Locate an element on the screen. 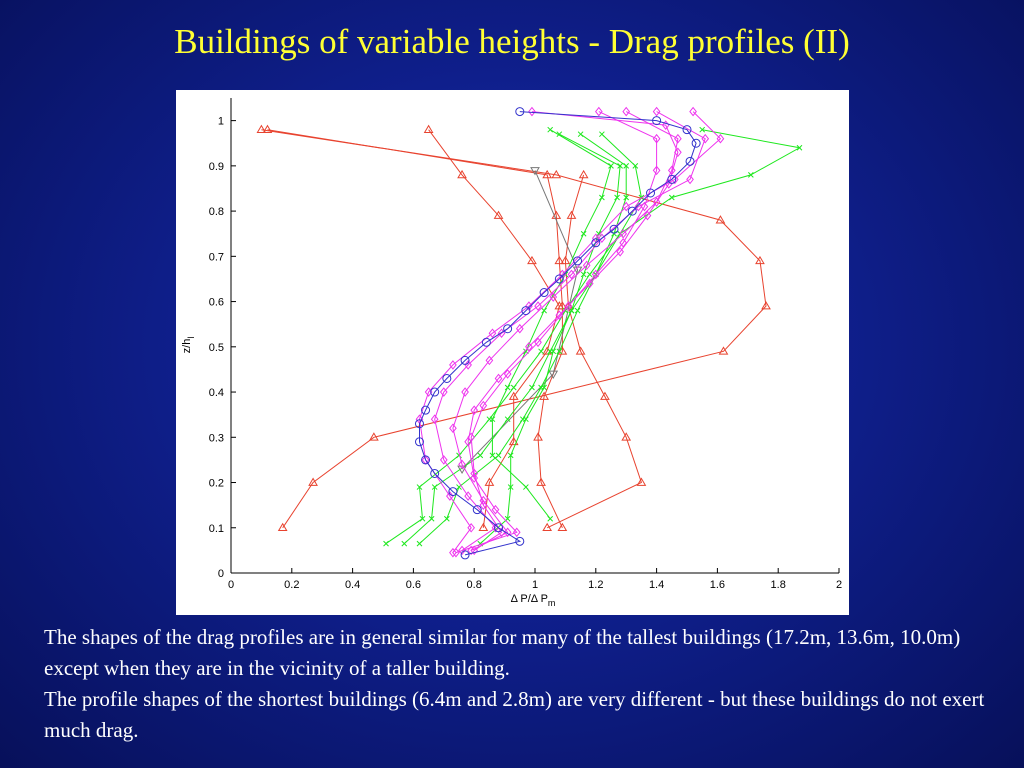 This screenshot has height=768, width=1024. x-tick-label: 1.6 is located at coordinates (717, 585).